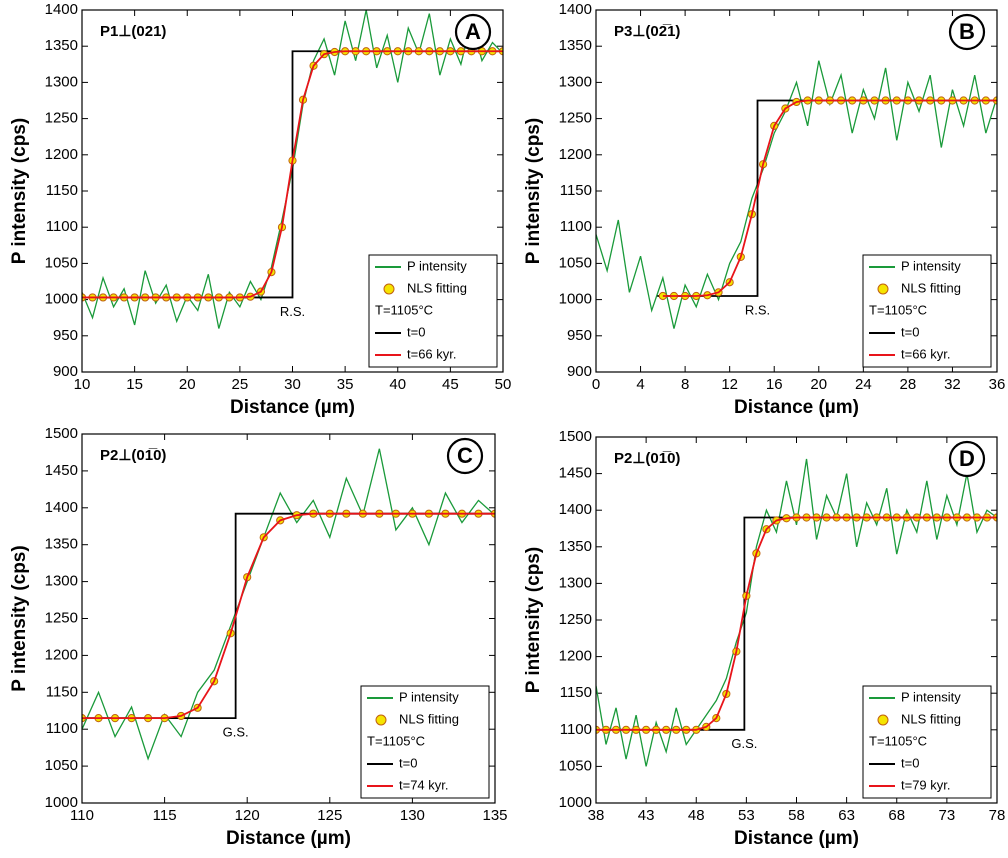 This screenshot has height=858, width=1008. I want to click on x-tick-label: 110, so click(82, 815).